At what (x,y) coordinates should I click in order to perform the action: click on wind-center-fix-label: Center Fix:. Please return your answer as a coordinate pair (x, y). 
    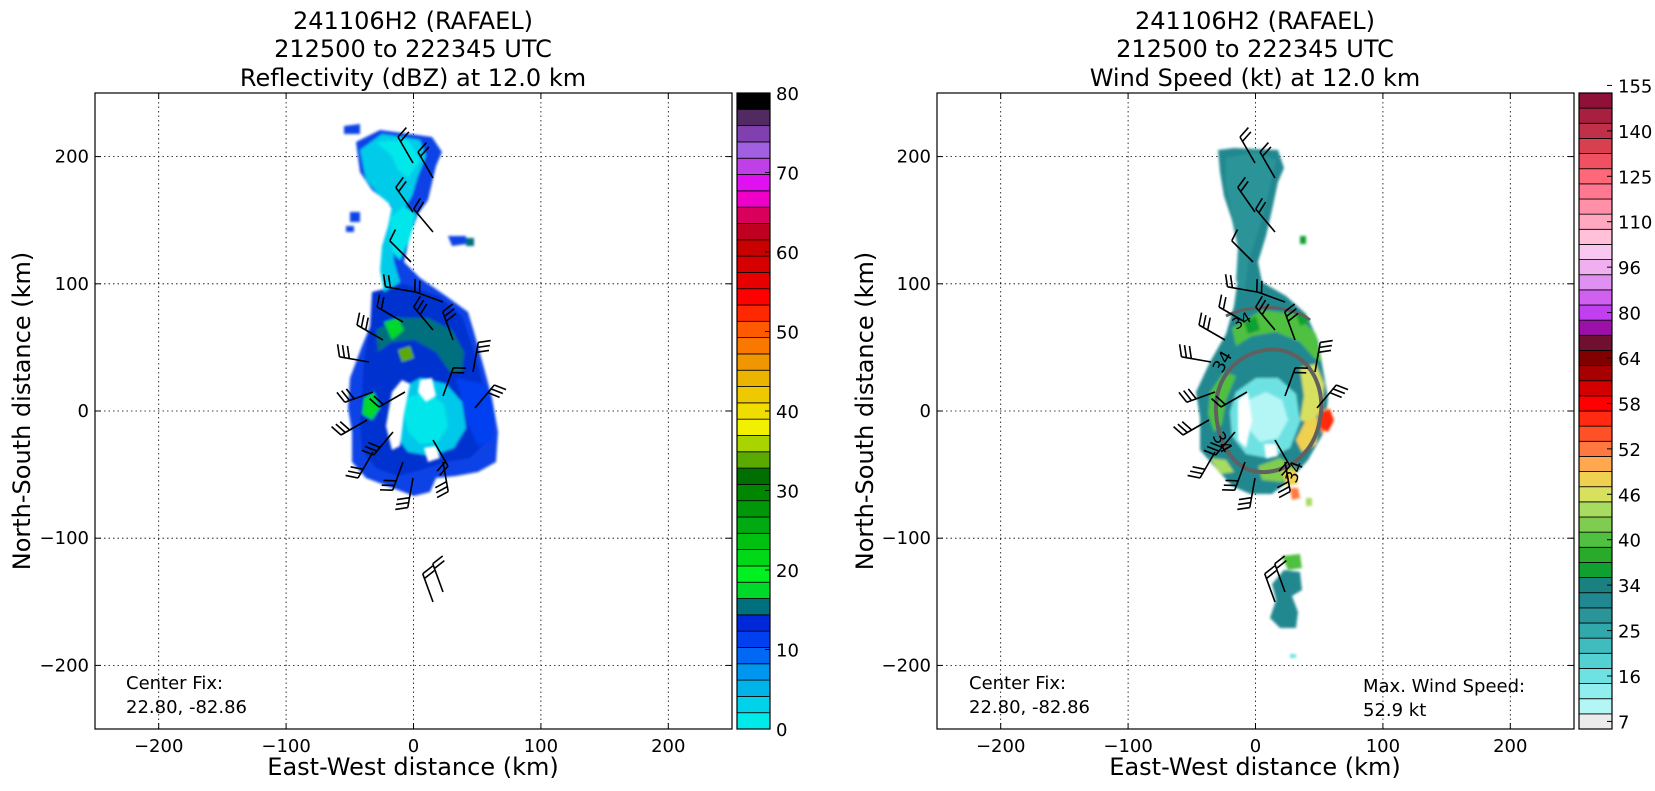
    Looking at the image, I should click on (1017, 683).